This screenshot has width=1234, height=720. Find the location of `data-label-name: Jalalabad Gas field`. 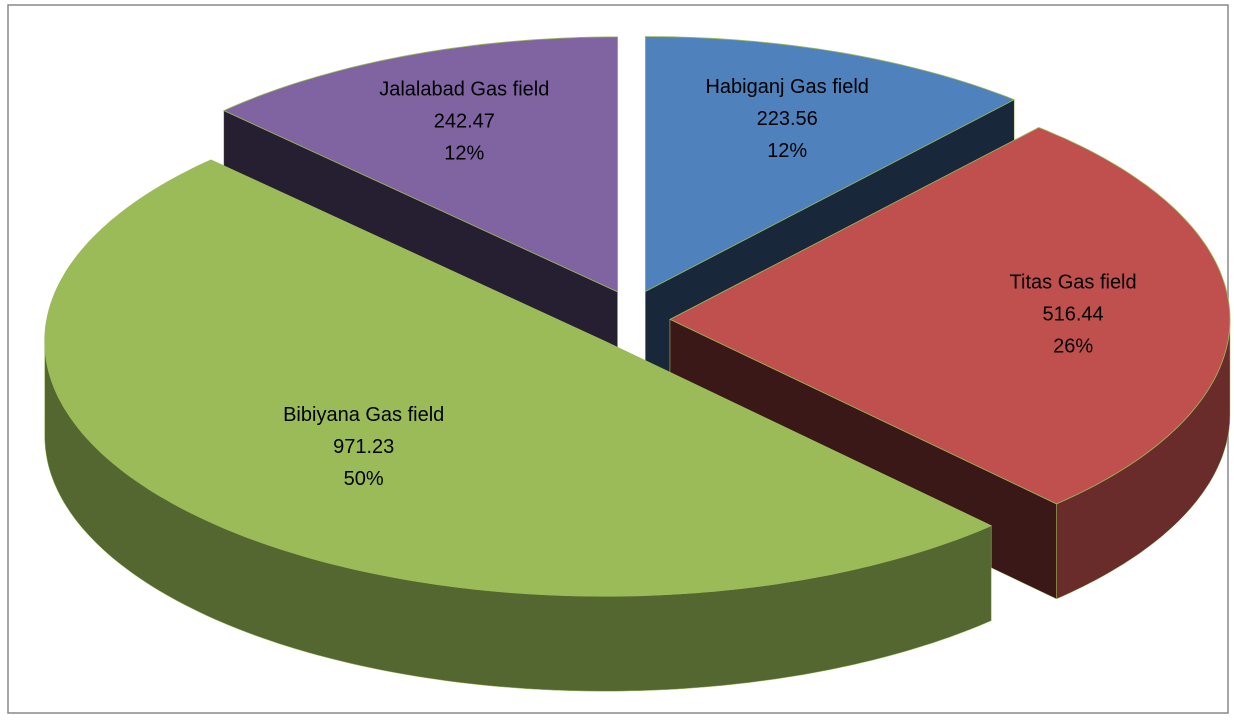

data-label-name: Jalalabad Gas field is located at coordinates (464, 89).